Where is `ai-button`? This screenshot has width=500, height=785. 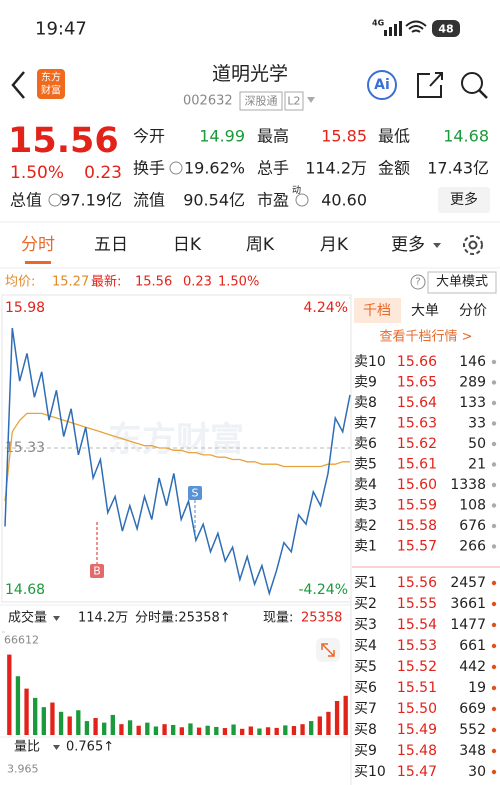 ai-button is located at coordinates (382, 85).